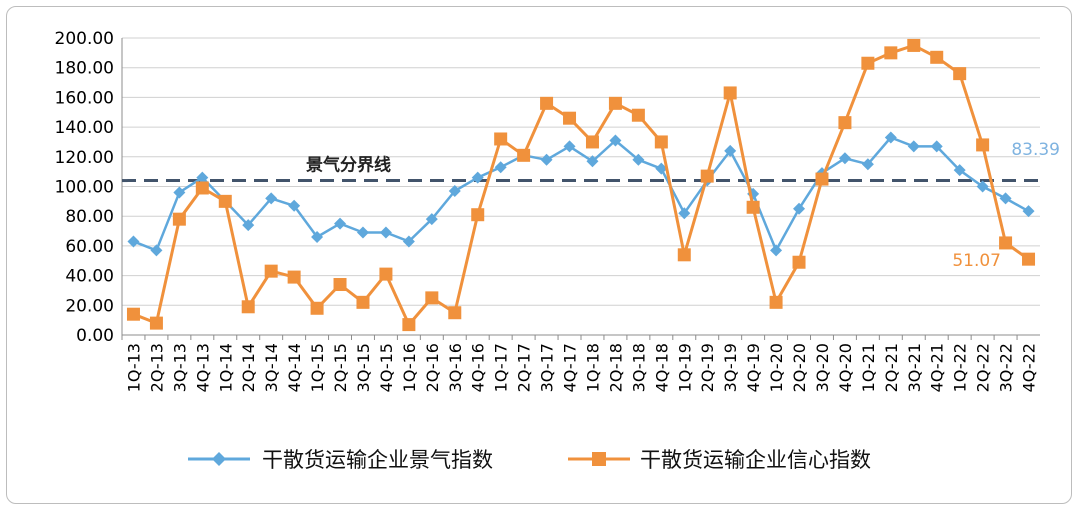  Describe the element at coordinates (1006, 367) in the screenshot. I see `x-tick-label: 3Q-22` at that location.